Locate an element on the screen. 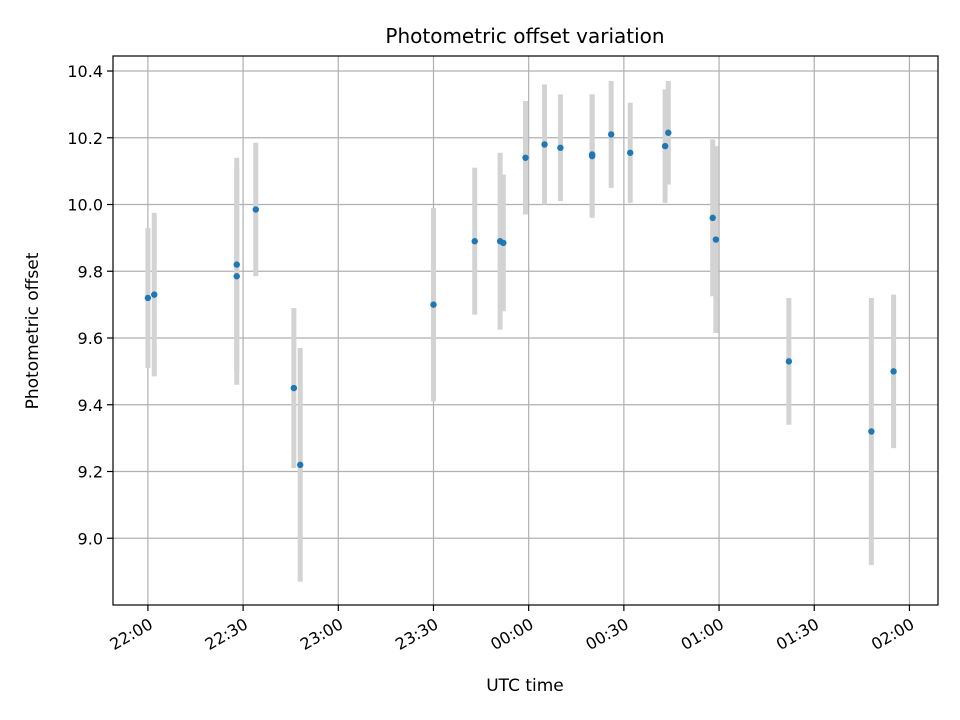 This screenshot has height=720, width=960. x-axis-label: UTC time is located at coordinates (525, 686).